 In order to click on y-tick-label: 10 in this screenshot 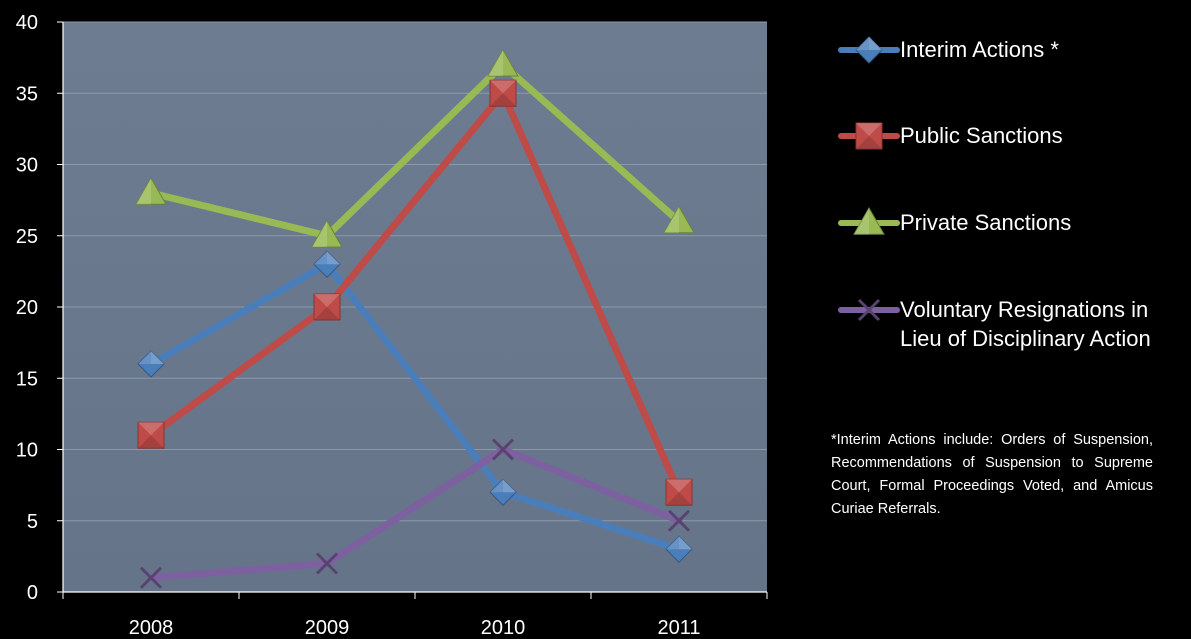, I will do `click(27, 451)`.